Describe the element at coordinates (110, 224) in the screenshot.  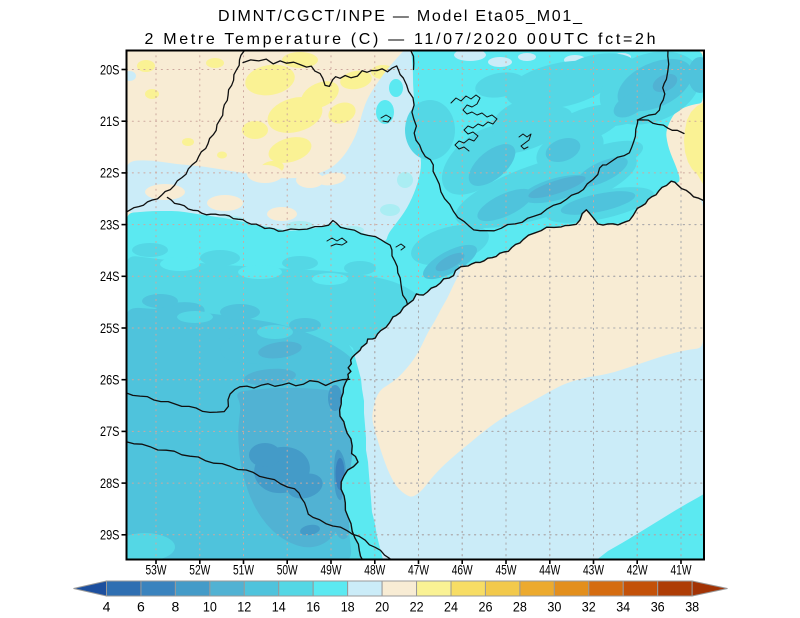
I see `svg-text: 23S` at that location.